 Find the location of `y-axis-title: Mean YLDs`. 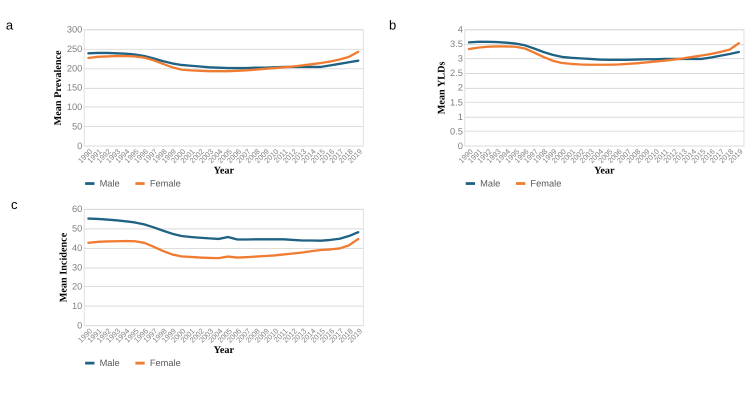

y-axis-title: Mean YLDs is located at coordinates (442, 88).